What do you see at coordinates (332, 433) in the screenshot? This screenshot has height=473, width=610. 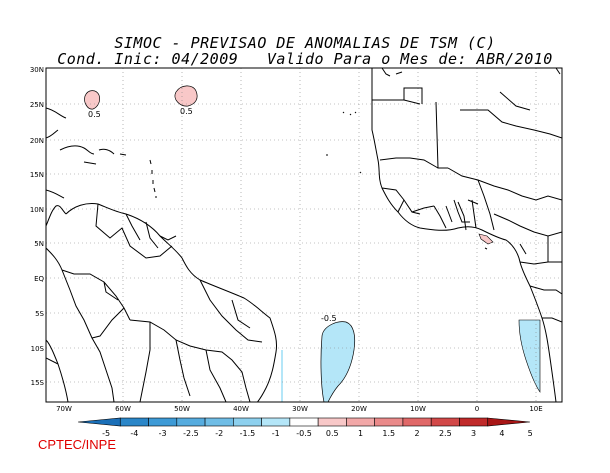 I see `colorbar-label: 0.5` at bounding box center [332, 433].